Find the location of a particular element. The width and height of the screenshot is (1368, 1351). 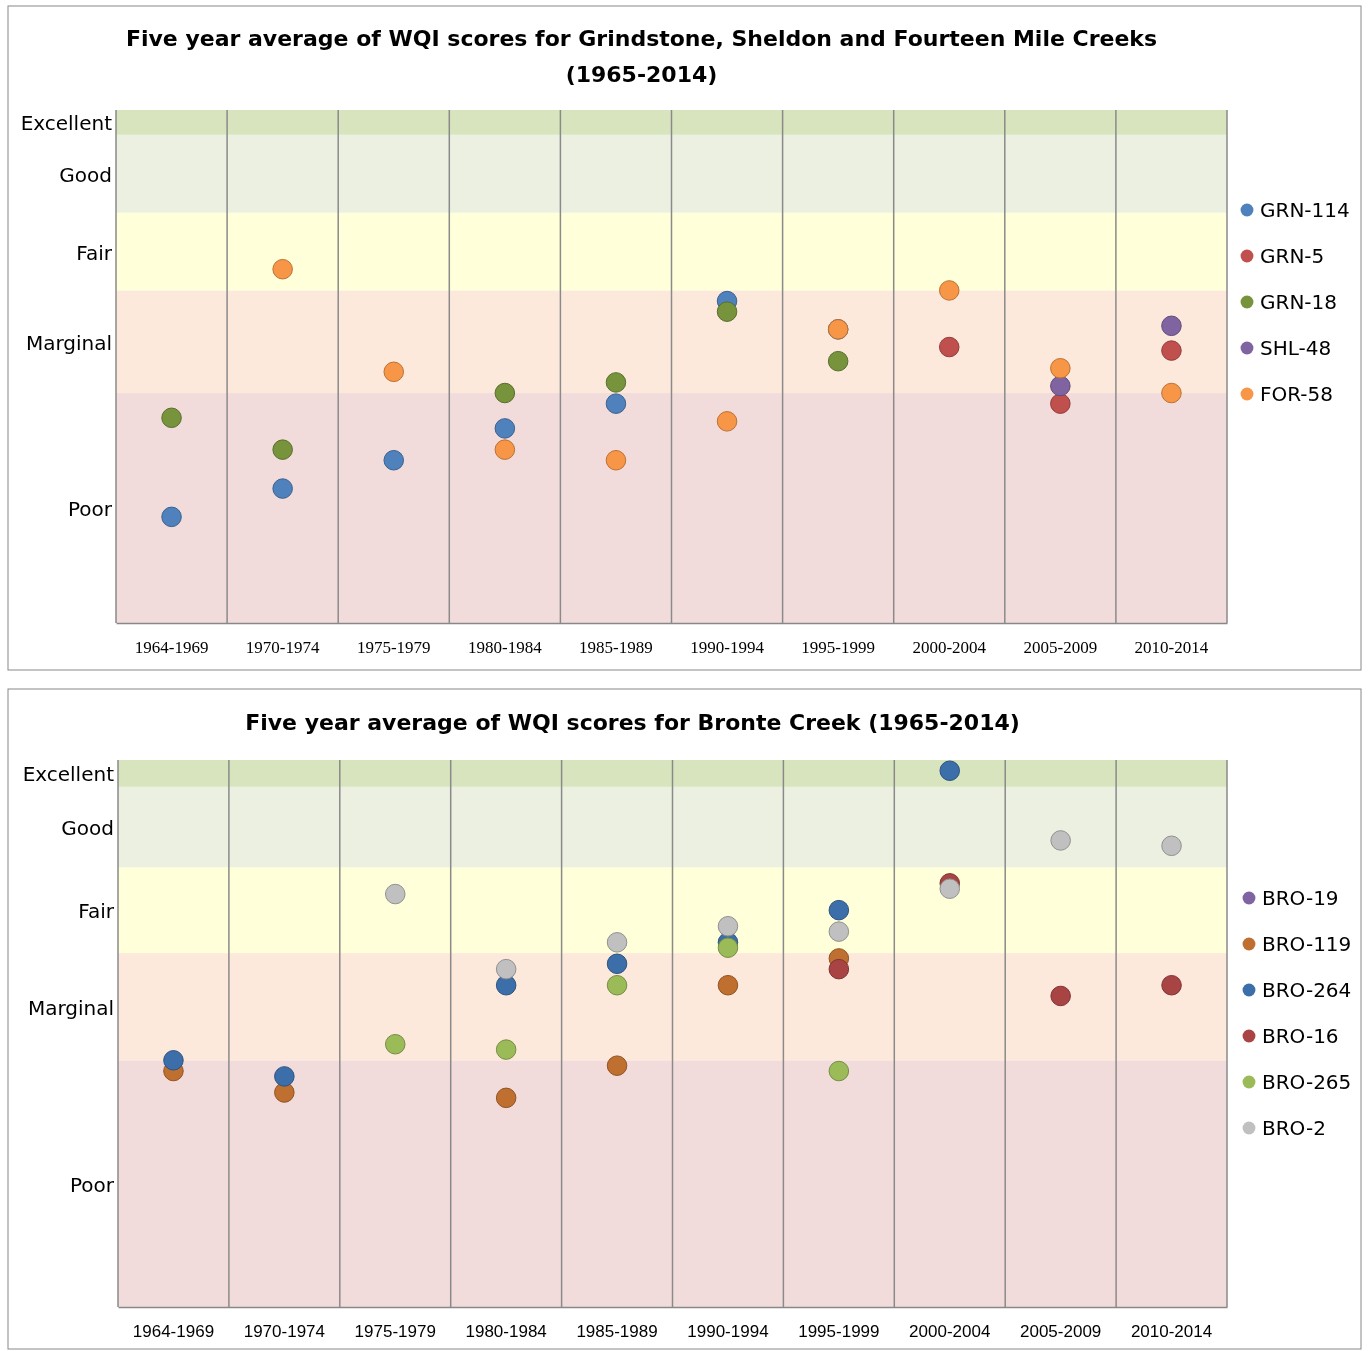

legend-label: GRN-5 is located at coordinates (1292, 256).